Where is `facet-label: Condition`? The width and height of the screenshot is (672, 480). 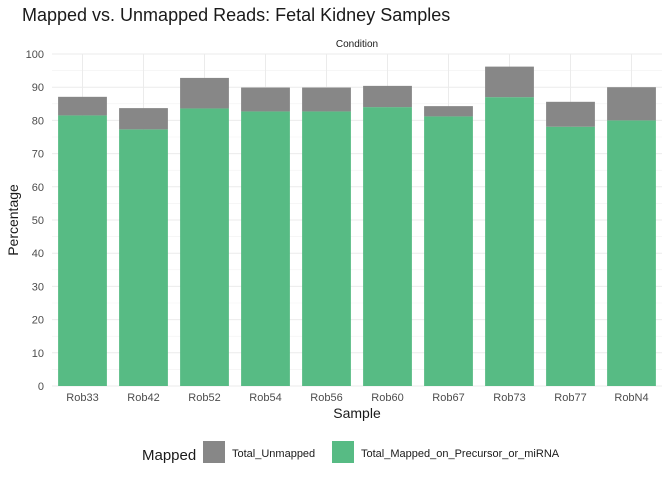
facet-label: Condition is located at coordinates (357, 44).